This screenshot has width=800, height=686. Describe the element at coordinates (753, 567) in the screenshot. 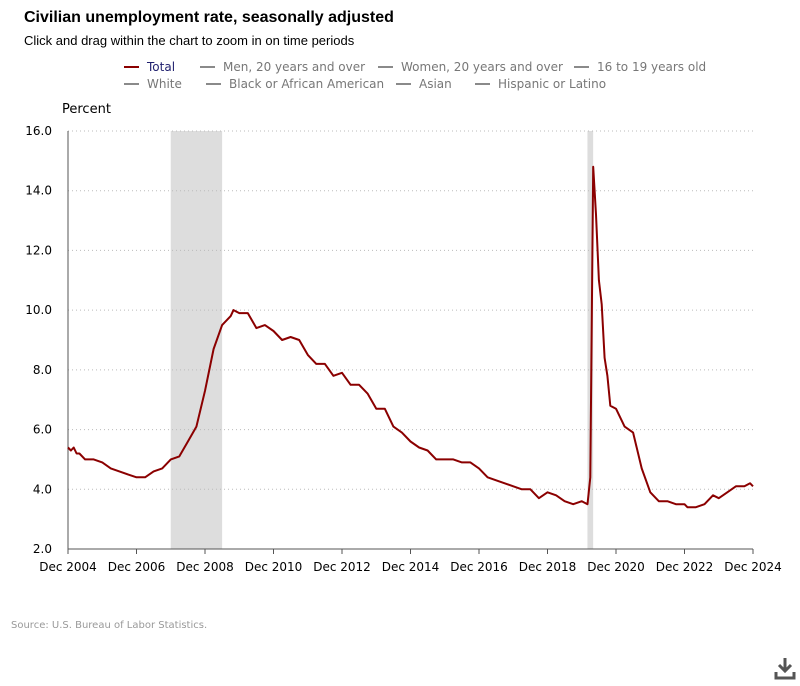

I see `x-tick-label: Dec 2024` at that location.